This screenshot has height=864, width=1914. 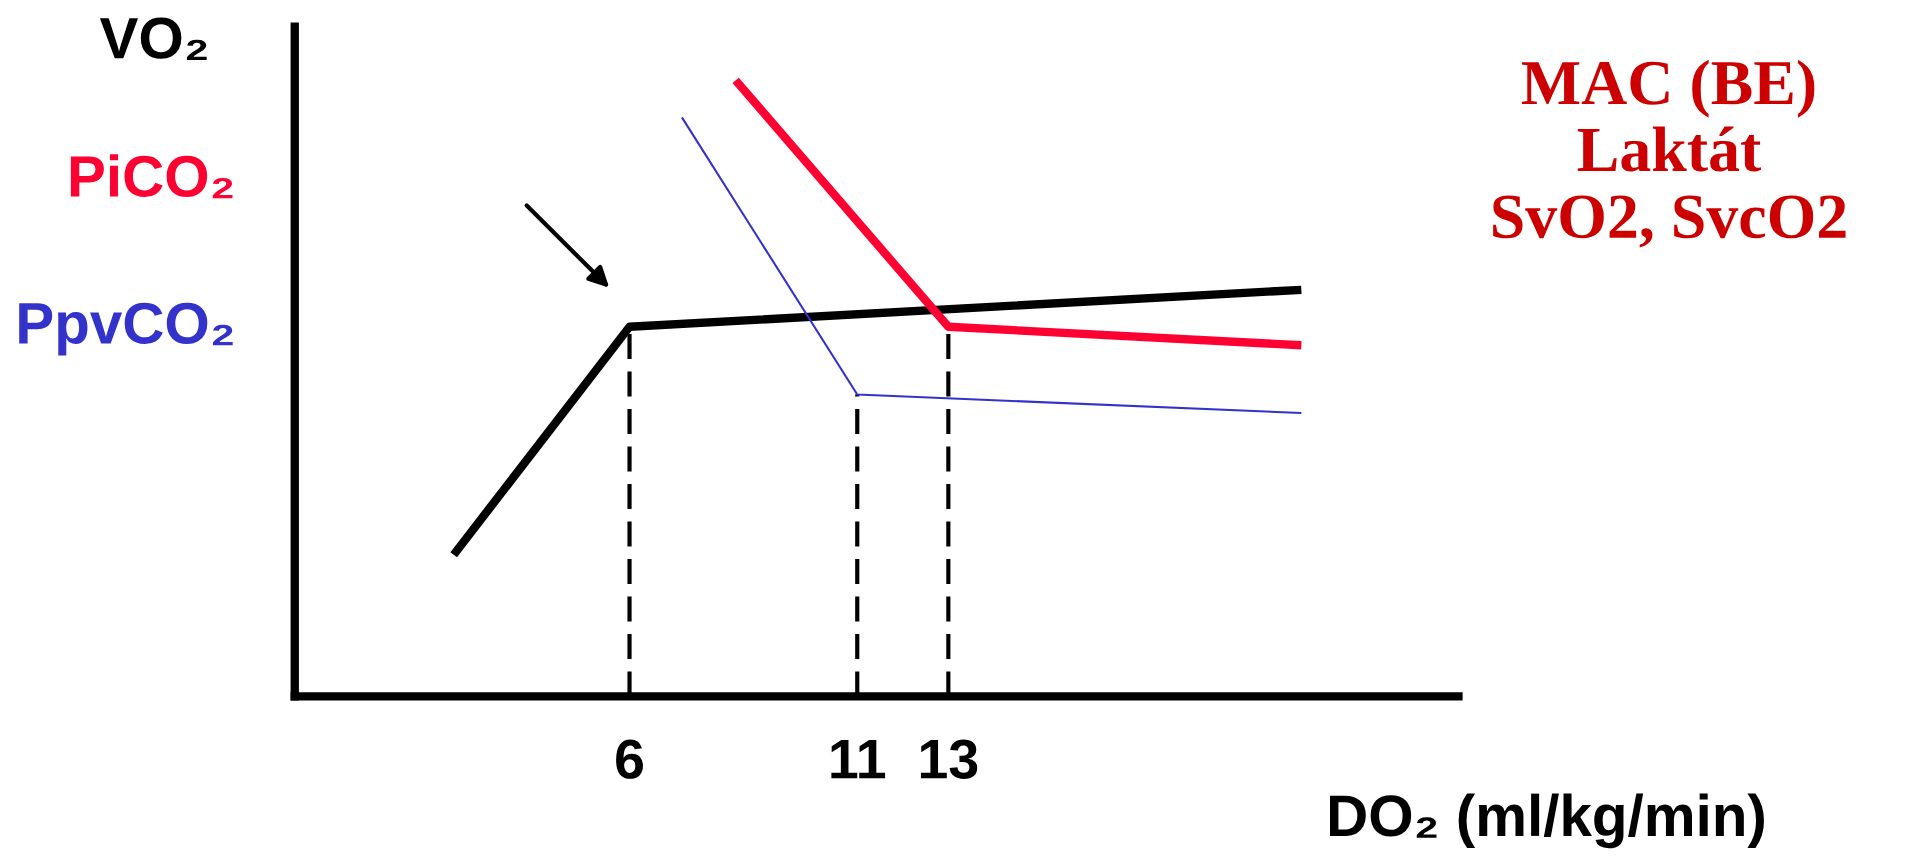 What do you see at coordinates (1669, 153) in the screenshot?
I see `text: MAC (BE) Laktát SvO2, SvcO2` at bounding box center [1669, 153].